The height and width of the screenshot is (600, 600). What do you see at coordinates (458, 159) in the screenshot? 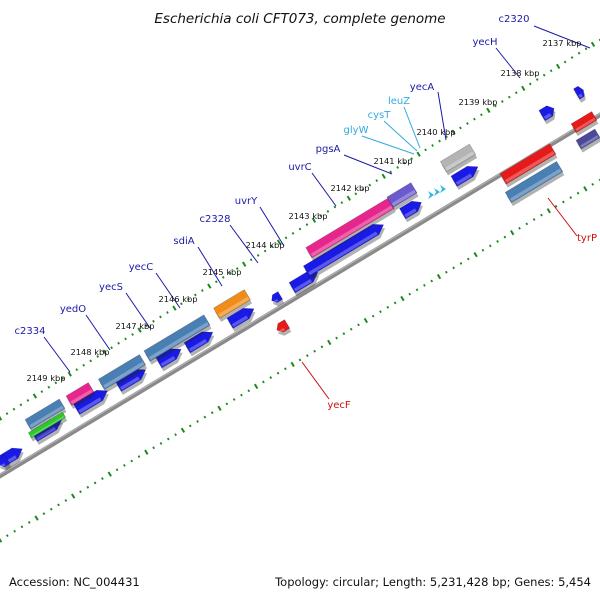
I see `gene-box-yecA` at bounding box center [458, 159].